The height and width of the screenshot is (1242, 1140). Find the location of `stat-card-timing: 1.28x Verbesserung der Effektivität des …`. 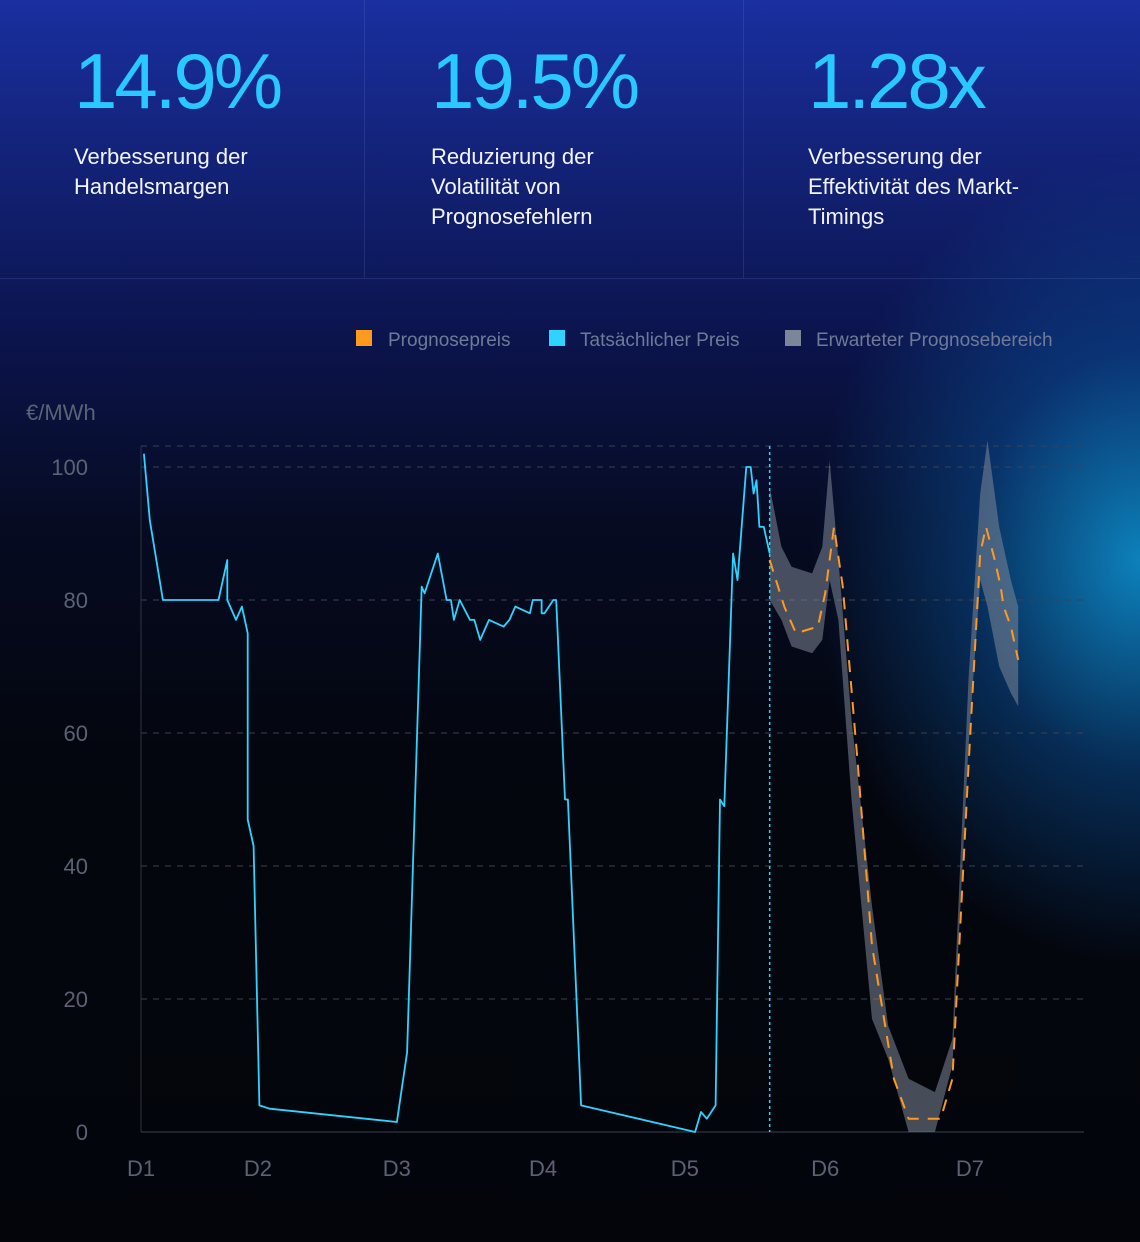

stat-card-timing: 1.28x Verbesserung der Effektivität des … is located at coordinates (941, 139).